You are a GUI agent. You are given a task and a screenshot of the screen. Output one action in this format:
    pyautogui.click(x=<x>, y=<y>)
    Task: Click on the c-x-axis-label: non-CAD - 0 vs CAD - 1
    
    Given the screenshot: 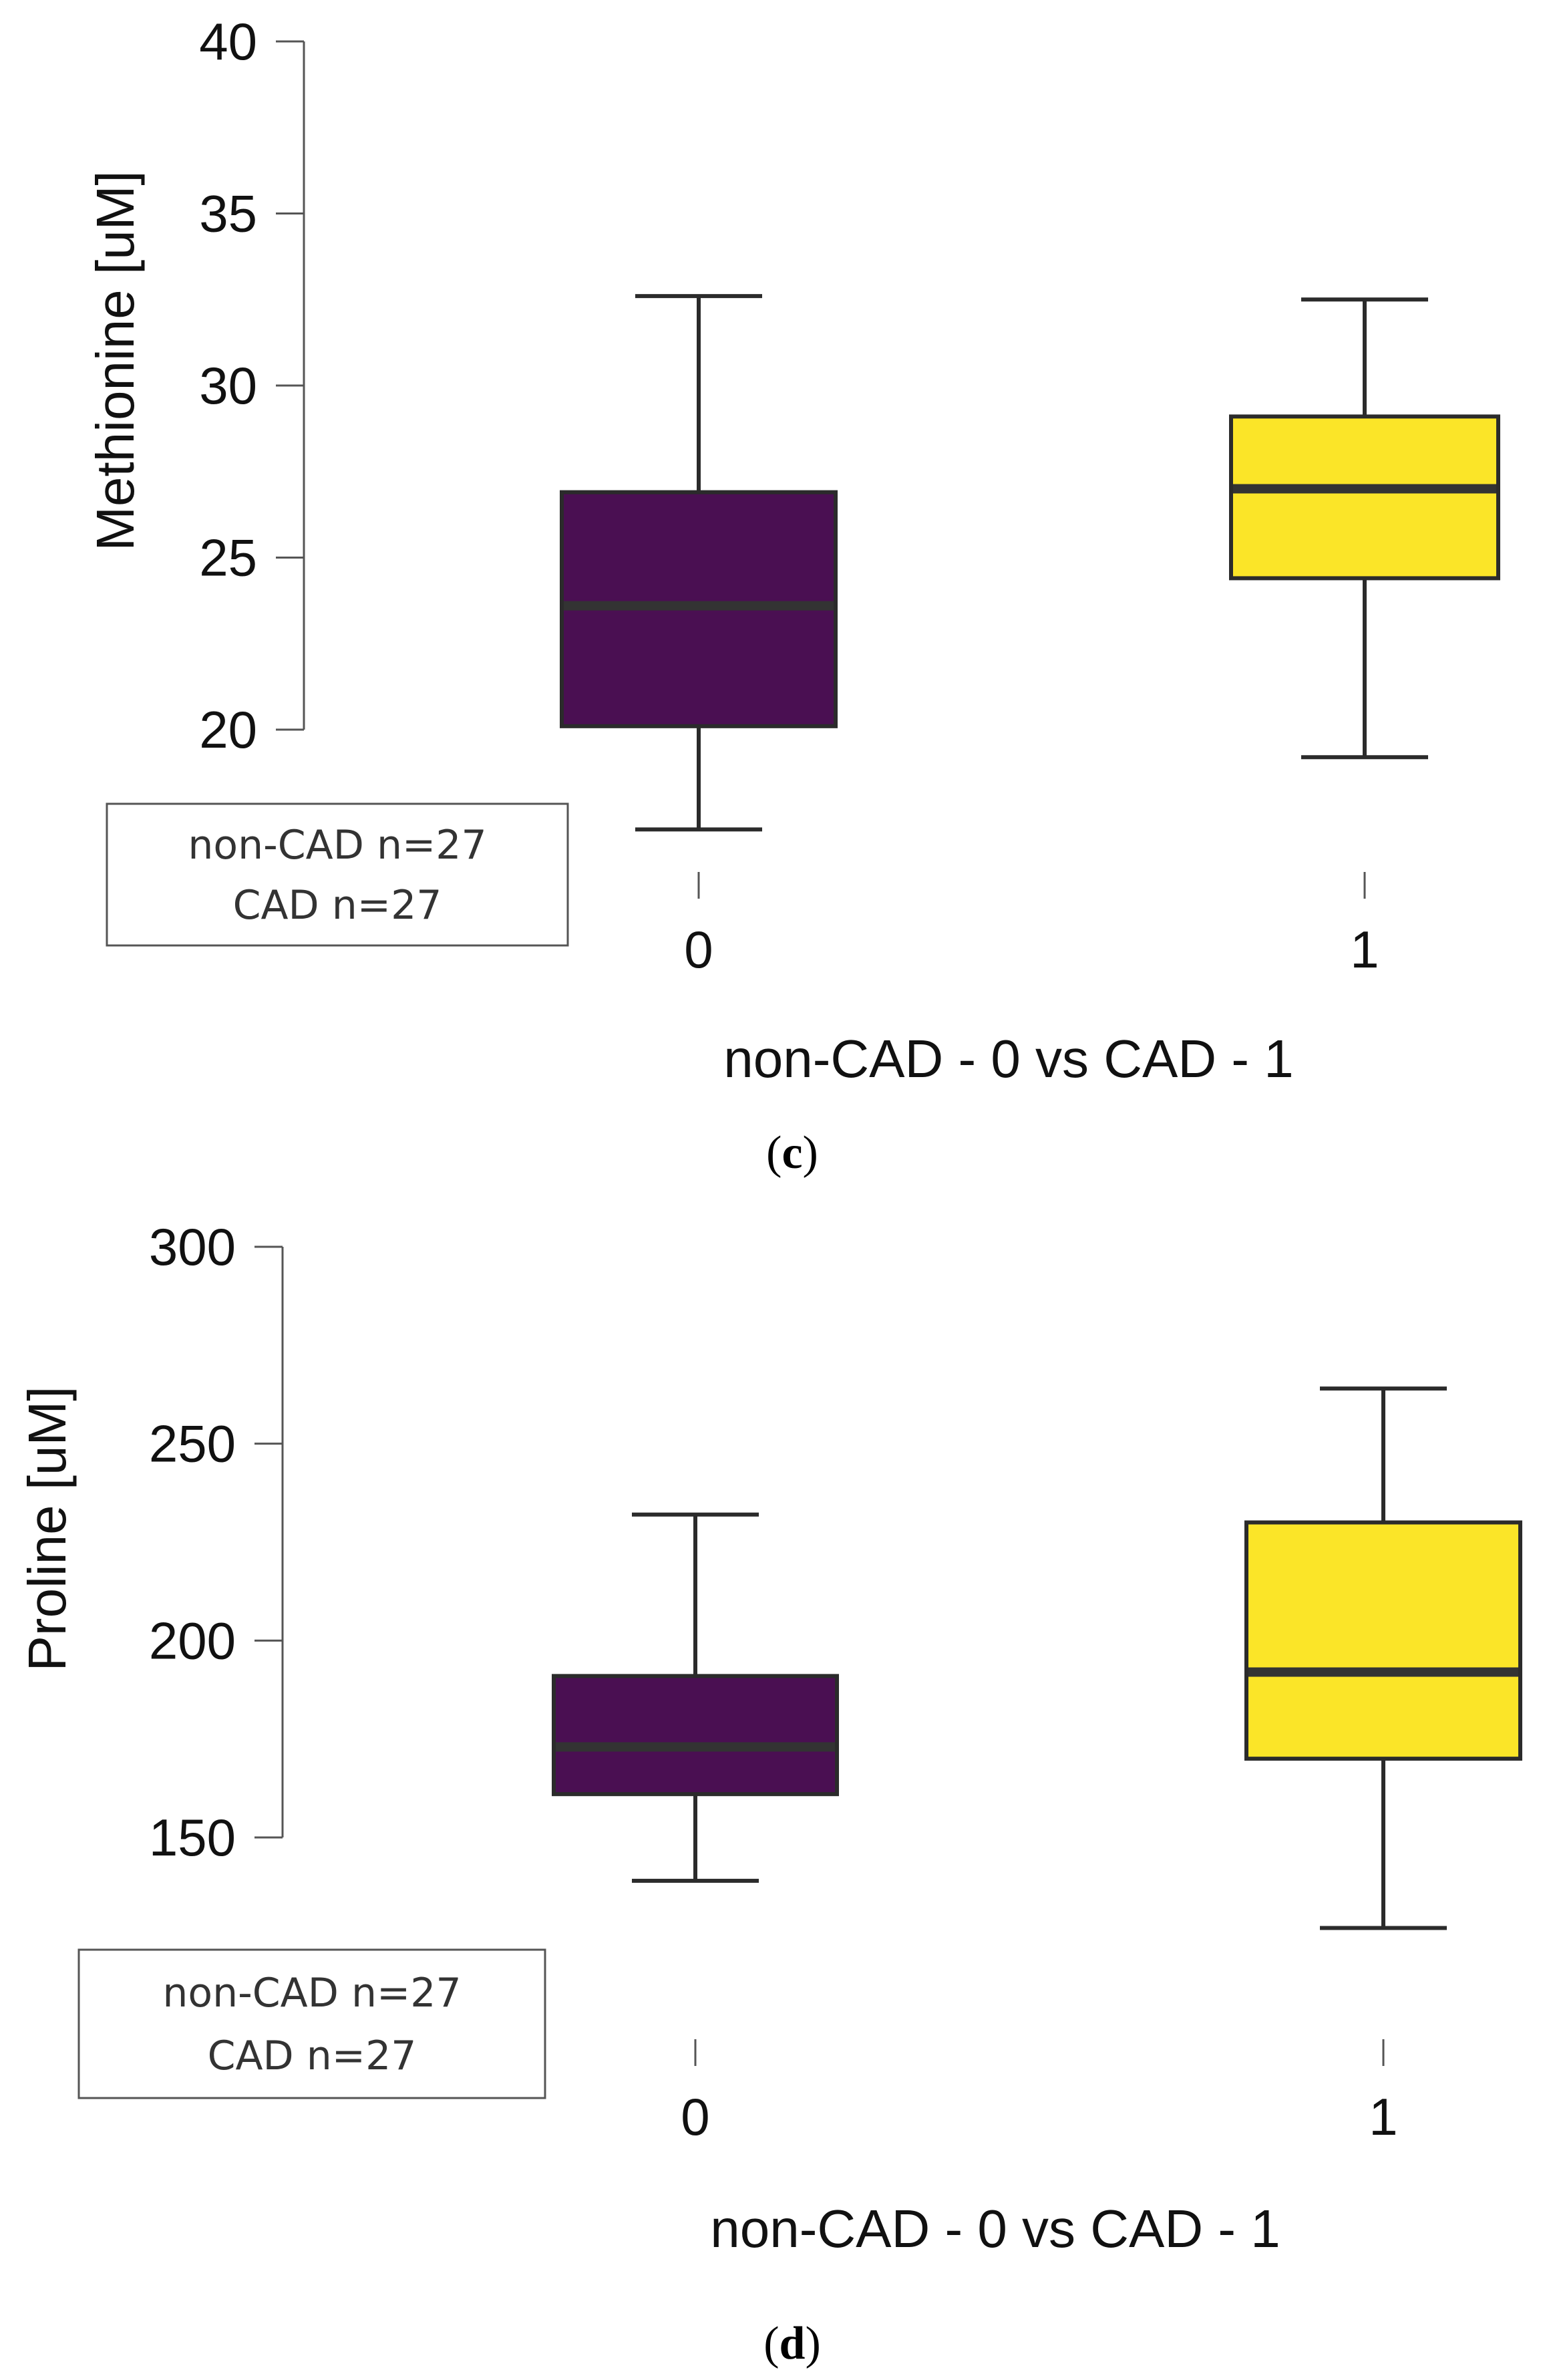 What is the action you would take?
    pyautogui.click(x=1009, y=1058)
    